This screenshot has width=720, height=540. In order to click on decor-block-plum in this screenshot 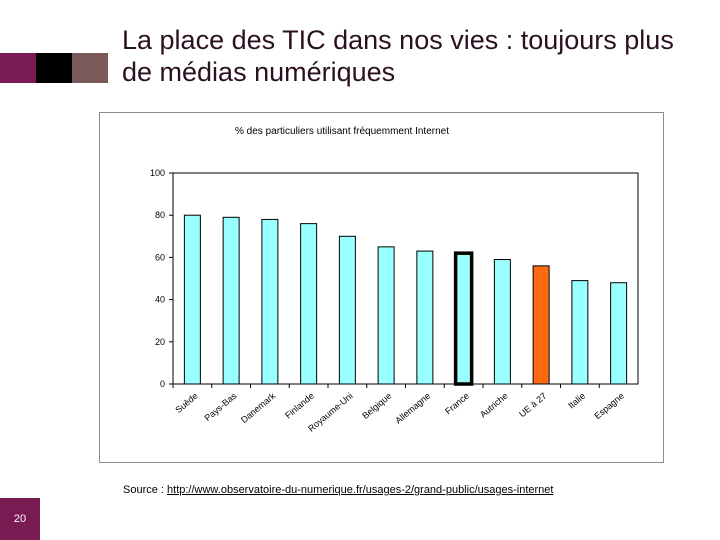, I will do `click(18, 68)`.